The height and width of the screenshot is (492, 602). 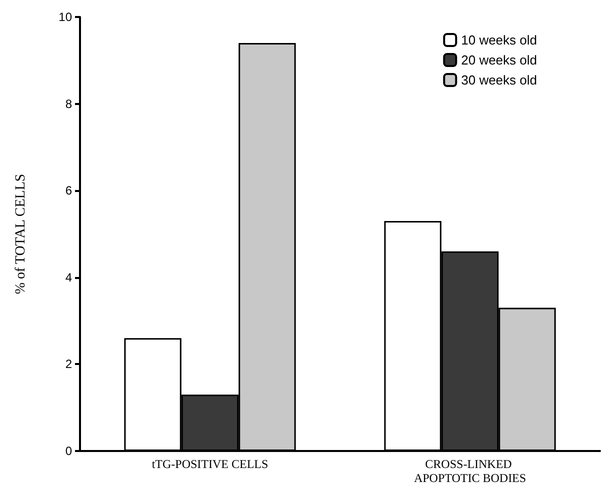 What do you see at coordinates (470, 471) in the screenshot?
I see `x-tick-label: CROSS-LINKED APOPTOTIC BODIES` at bounding box center [470, 471].